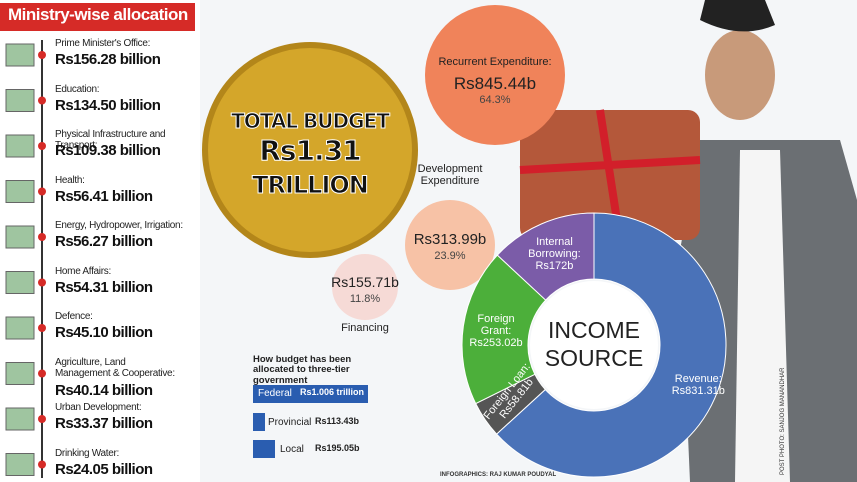 This screenshot has height=482, width=857. I want to click on ministry-label: Home Affairs:, so click(83, 271).